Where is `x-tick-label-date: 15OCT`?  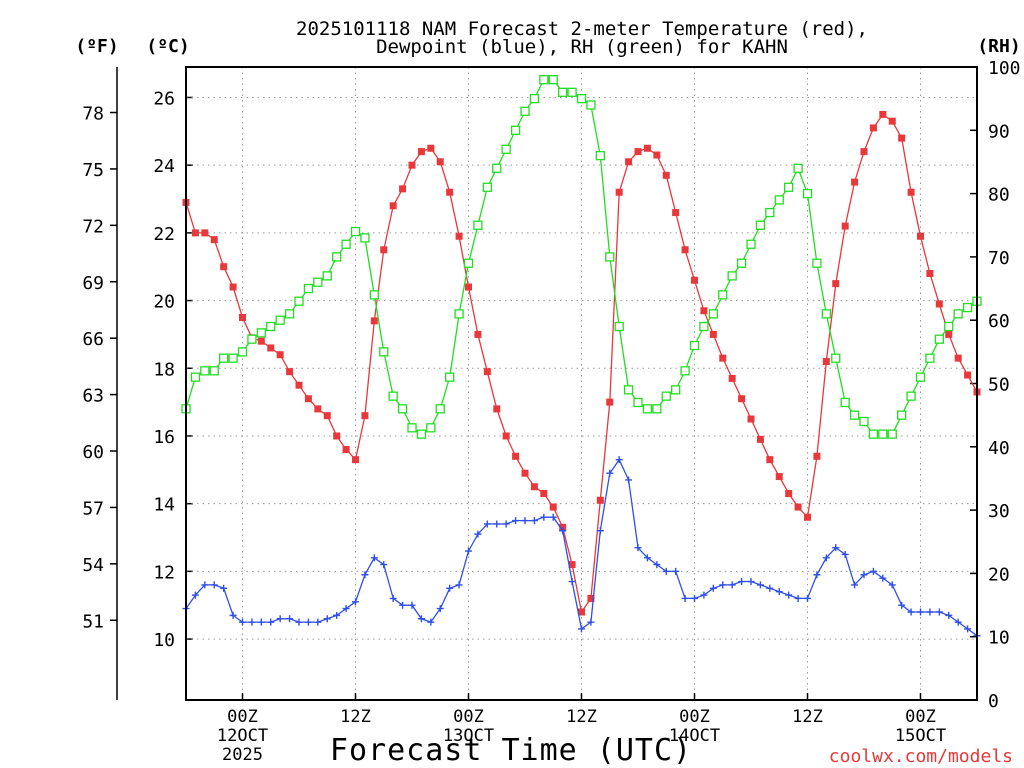 x-tick-label-date: 15OCT is located at coordinates (920, 736).